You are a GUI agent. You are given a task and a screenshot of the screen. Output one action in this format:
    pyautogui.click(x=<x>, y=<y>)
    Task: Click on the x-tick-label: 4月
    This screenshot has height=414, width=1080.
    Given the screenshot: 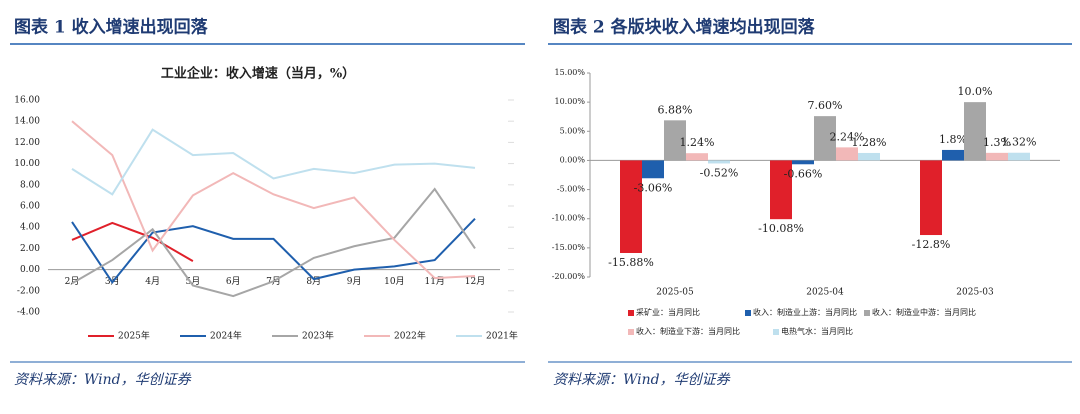 What is the action you would take?
    pyautogui.click(x=152, y=281)
    